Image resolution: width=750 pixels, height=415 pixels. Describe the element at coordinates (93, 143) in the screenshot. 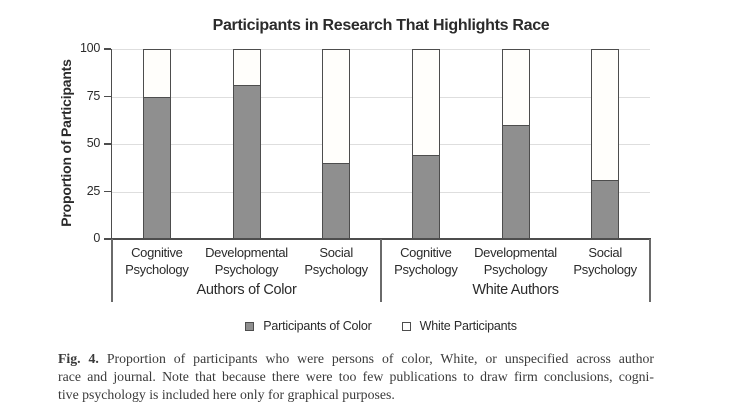

I see `y-tick-label-50: 50` at that location.